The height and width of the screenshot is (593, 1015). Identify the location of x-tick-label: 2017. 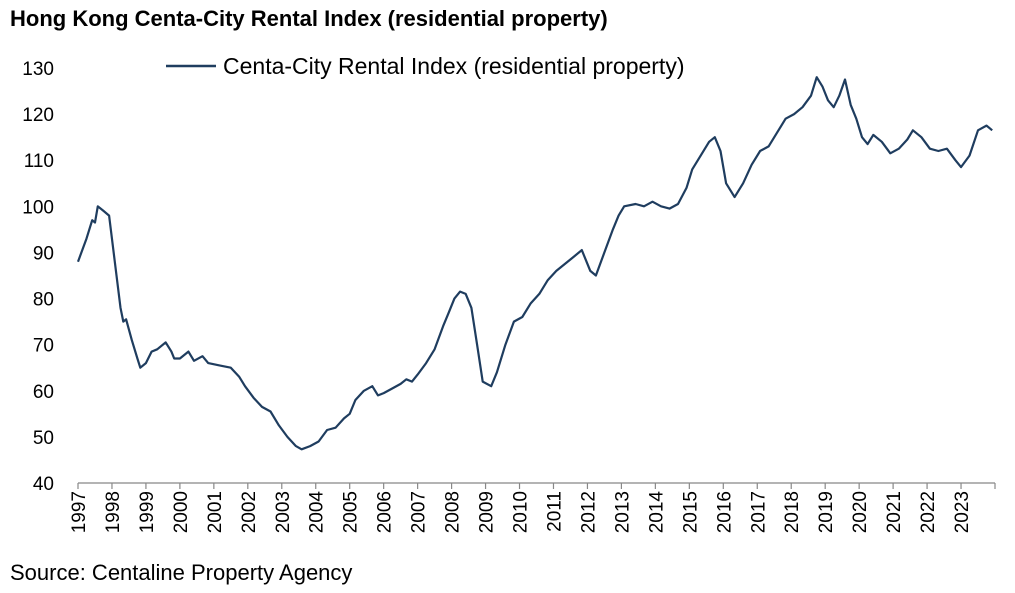
(758, 512).